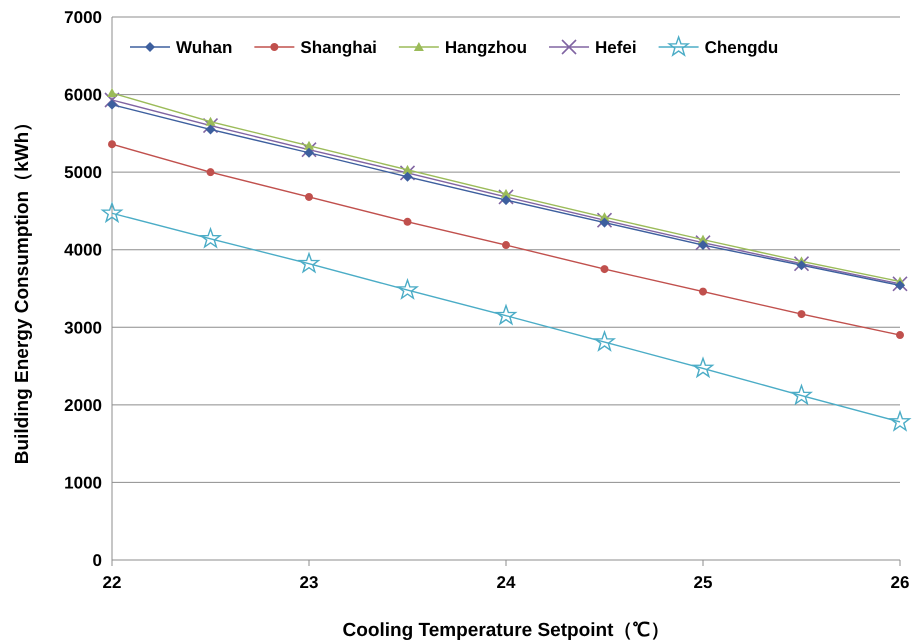 The image size is (917, 643). Describe the element at coordinates (83, 250) in the screenshot. I see `y-tick-label: 4000` at that location.